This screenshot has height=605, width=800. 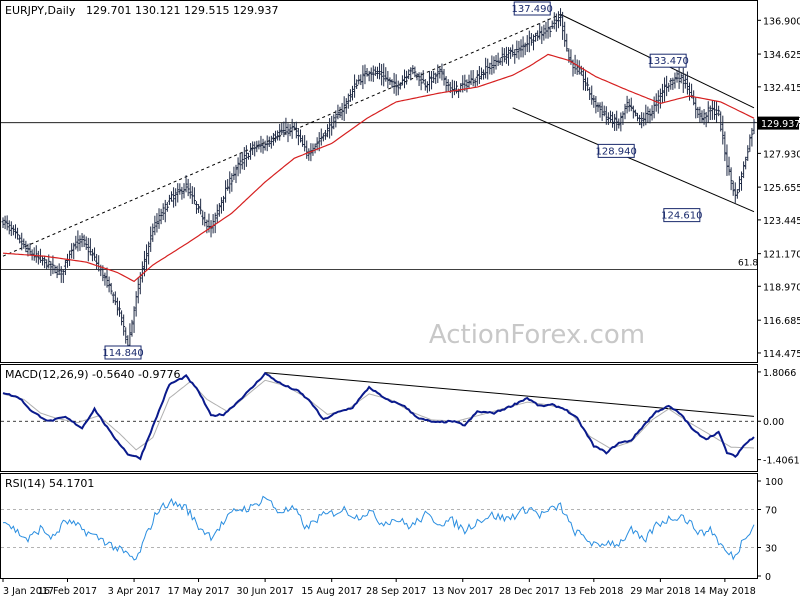 I want to click on macd-y-tick-label: 0.00, so click(x=773, y=422).